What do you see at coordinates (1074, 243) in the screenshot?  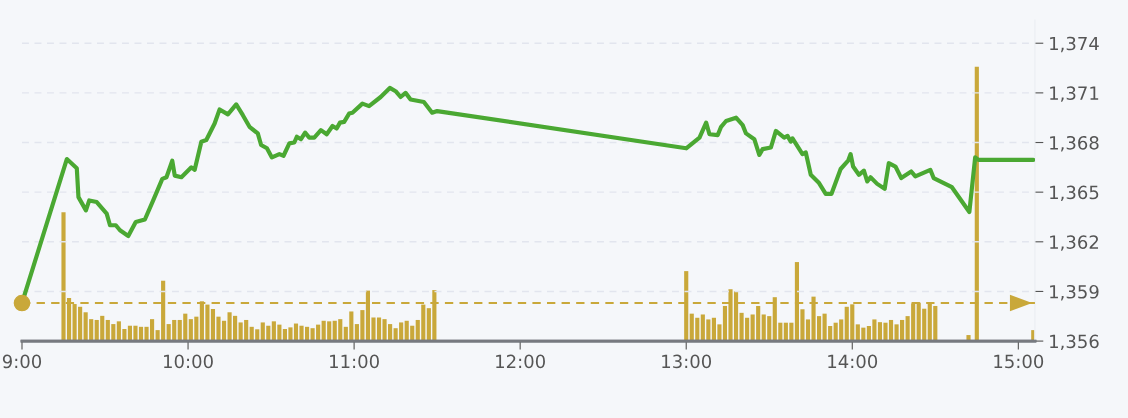 I see `y-tick-label: 1,362` at bounding box center [1074, 243].